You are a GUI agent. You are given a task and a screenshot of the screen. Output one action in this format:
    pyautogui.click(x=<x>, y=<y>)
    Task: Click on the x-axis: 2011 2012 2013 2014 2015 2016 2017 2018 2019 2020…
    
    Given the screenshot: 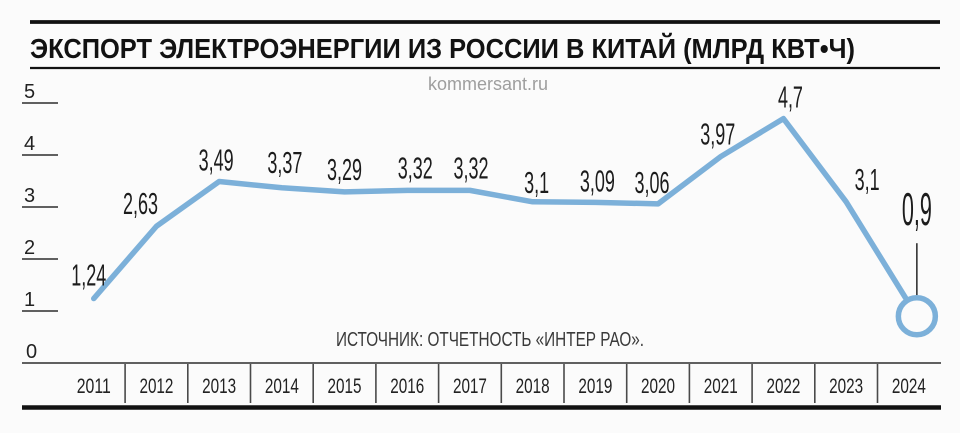 What is the action you would take?
    pyautogui.click(x=501, y=383)
    